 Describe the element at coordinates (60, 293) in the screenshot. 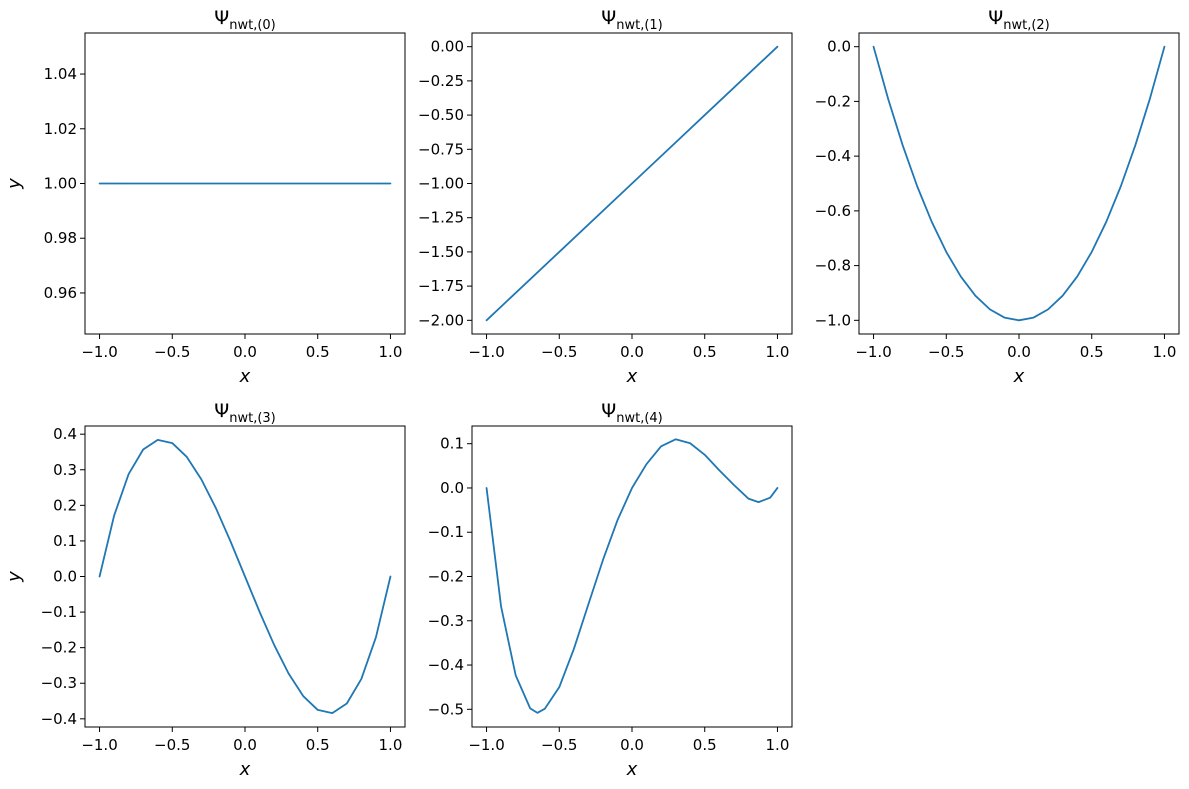

I see `y-tick-label: 0.96` at that location.